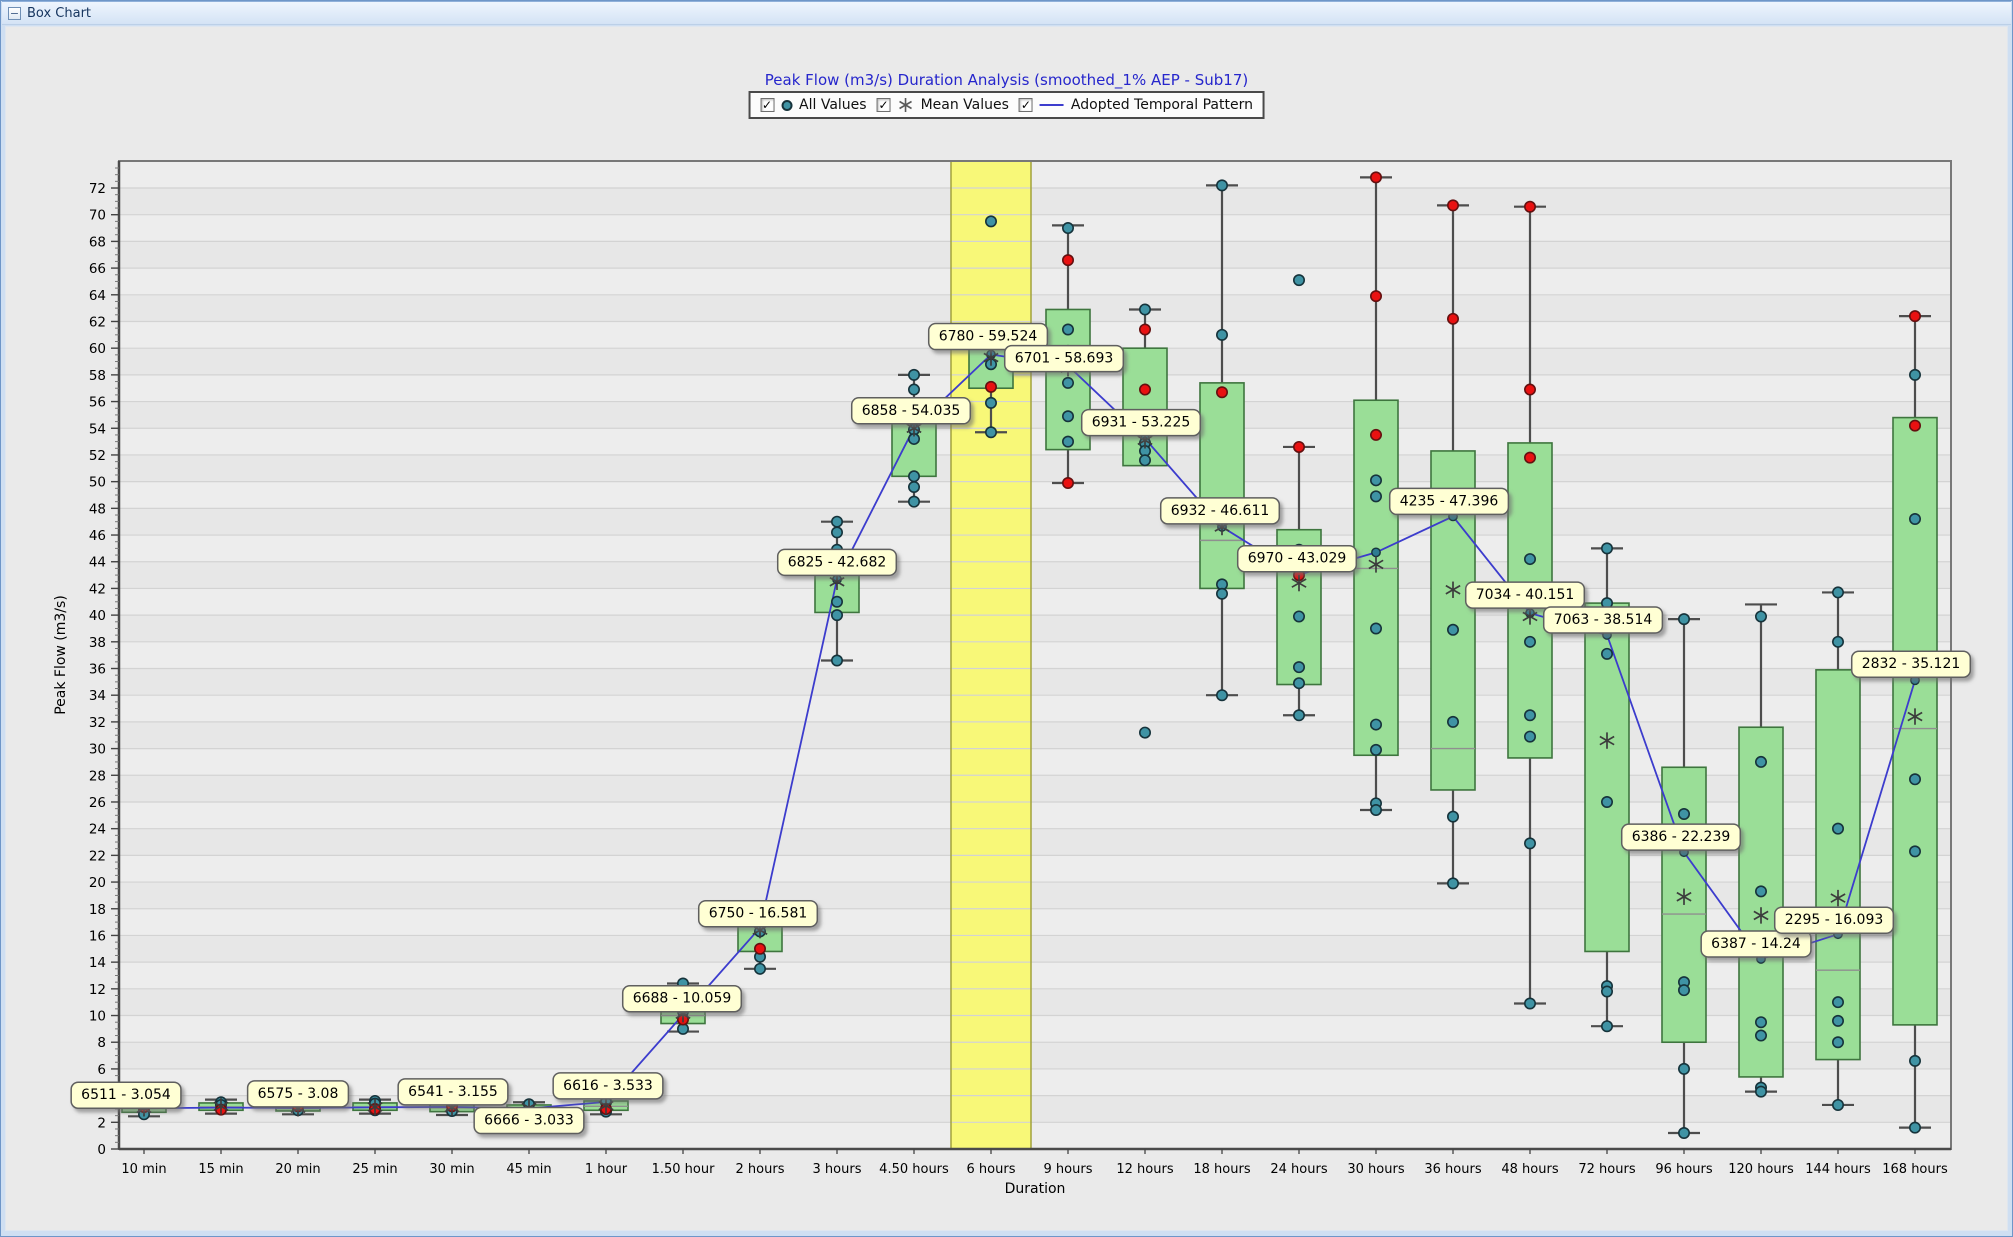 The image size is (2013, 1237). What do you see at coordinates (991, 327) in the screenshot?
I see `points-6-hours` at bounding box center [991, 327].